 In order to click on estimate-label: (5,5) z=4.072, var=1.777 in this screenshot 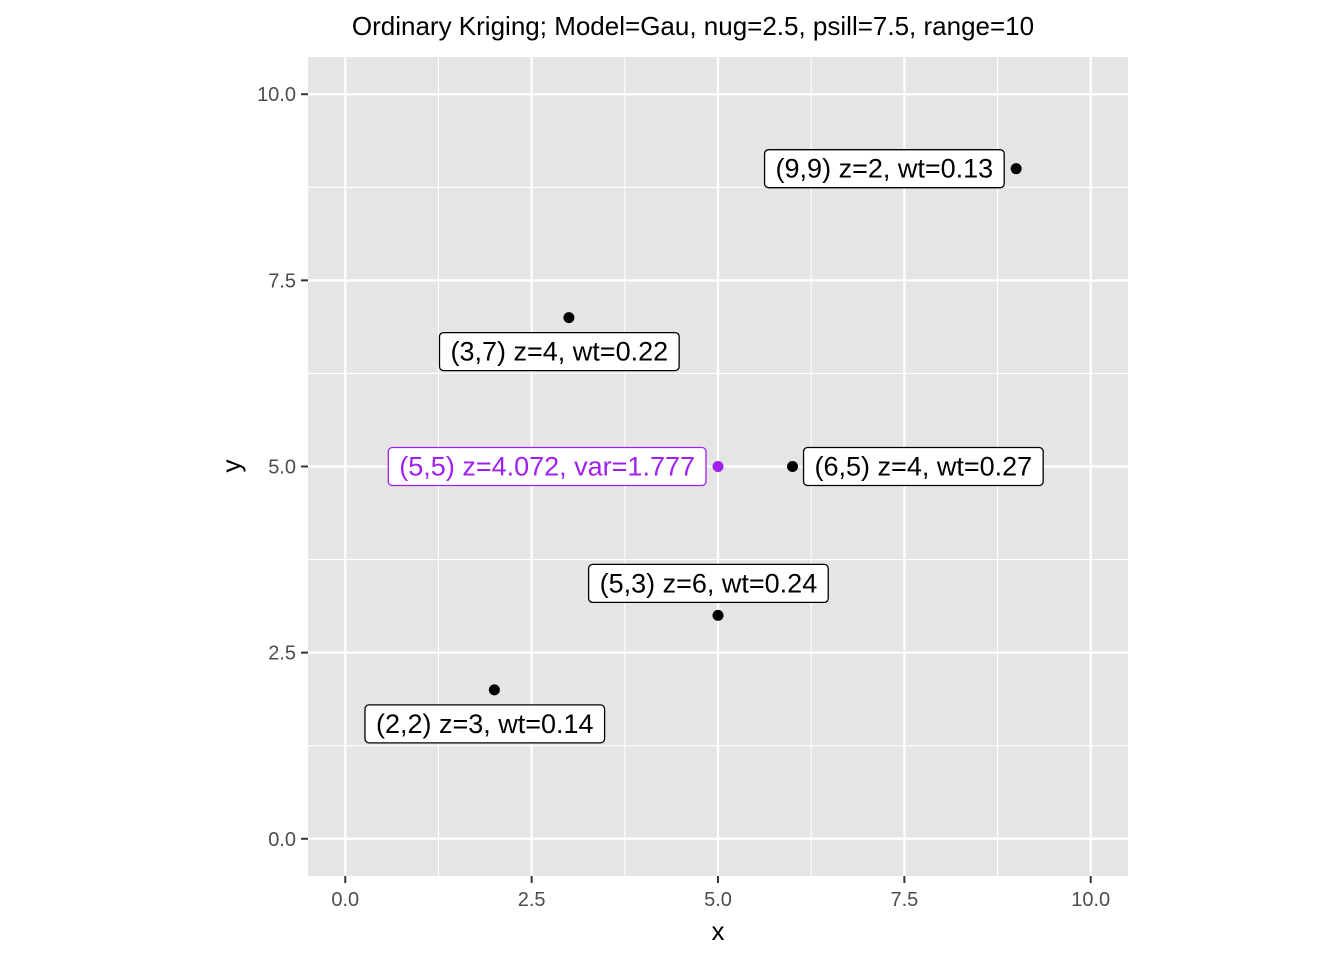, I will do `click(547, 466)`.